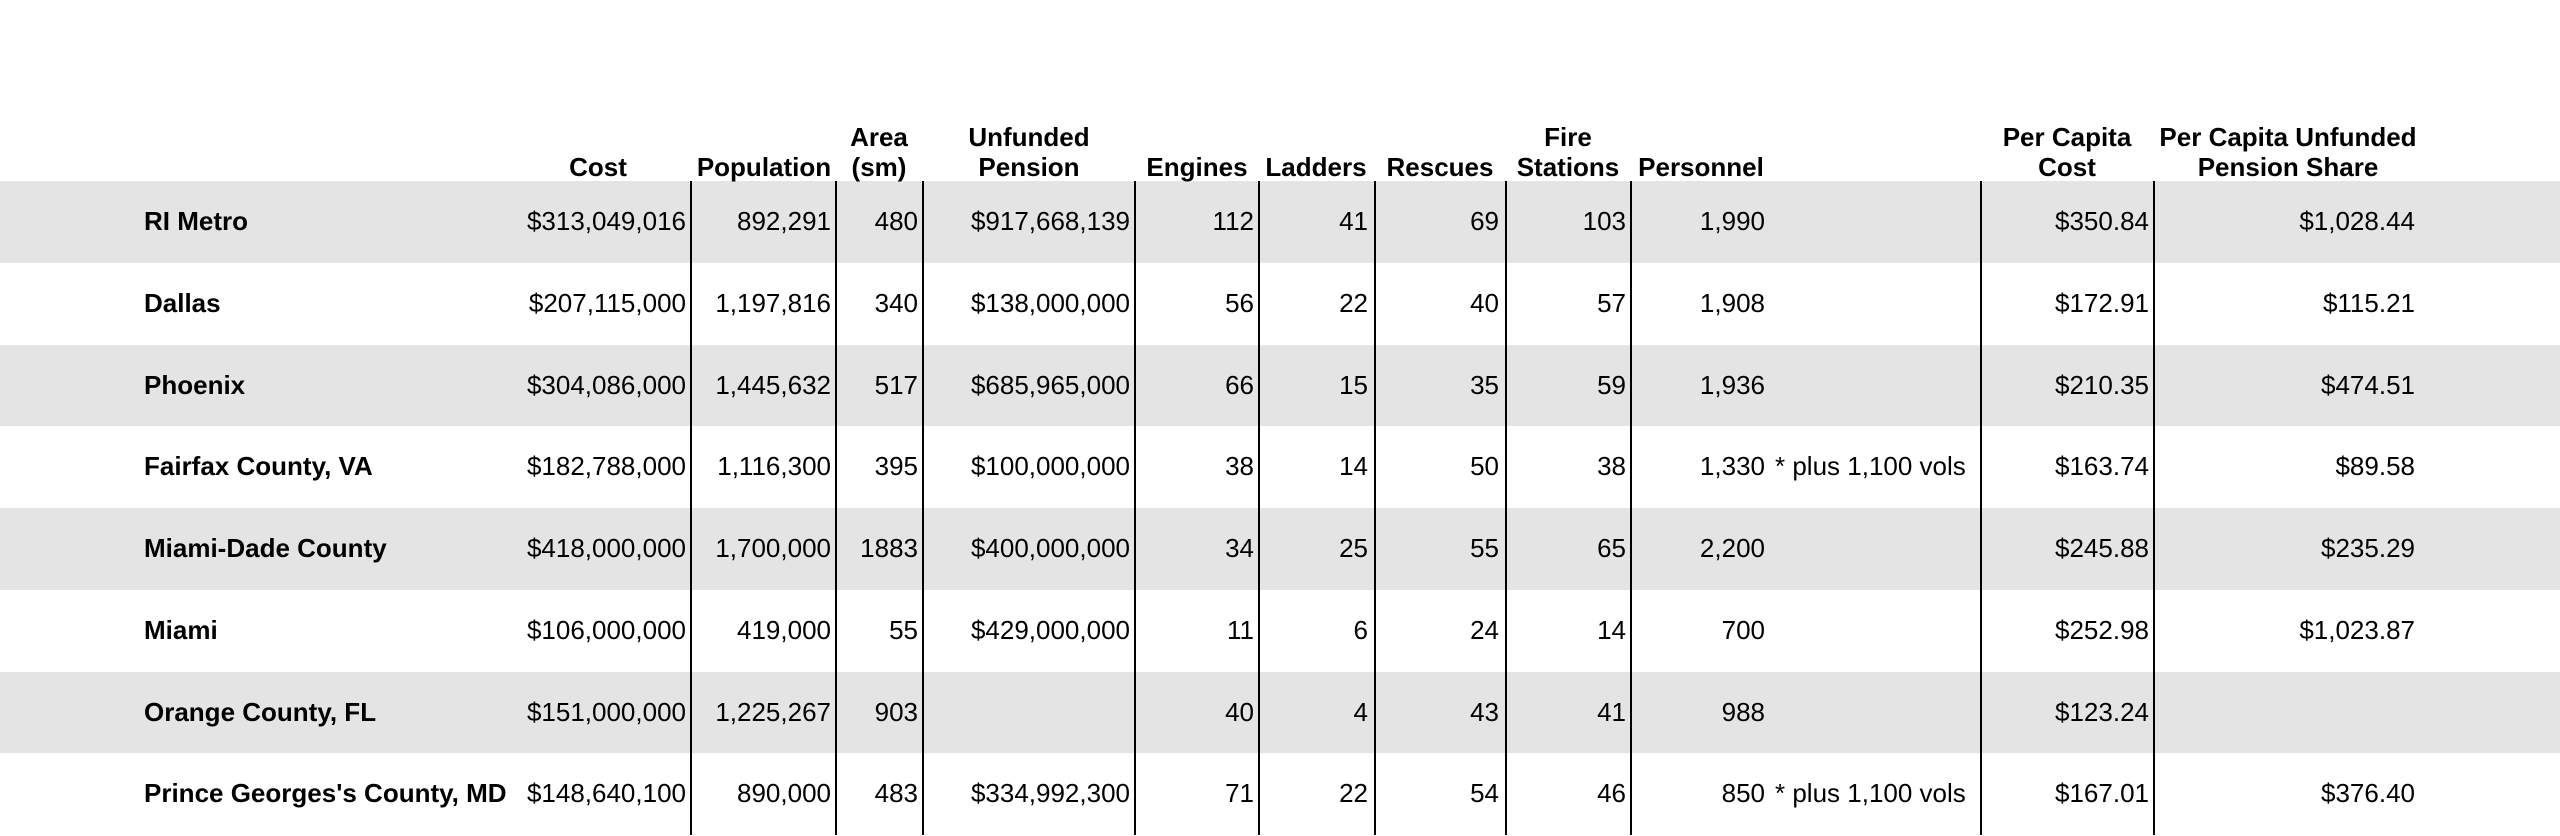 The height and width of the screenshot is (836, 2560). Describe the element at coordinates (1743, 629) in the screenshot. I see `cell: 700` at that location.